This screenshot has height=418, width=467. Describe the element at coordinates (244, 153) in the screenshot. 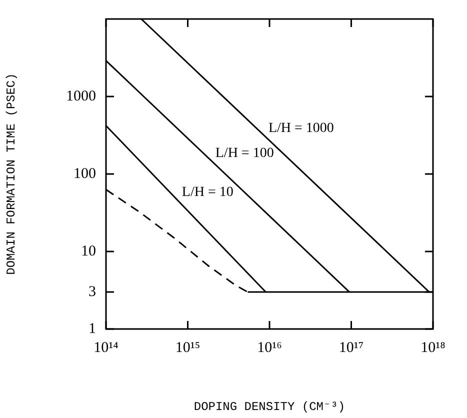

I see `series-label: L/H = 100` at that location.